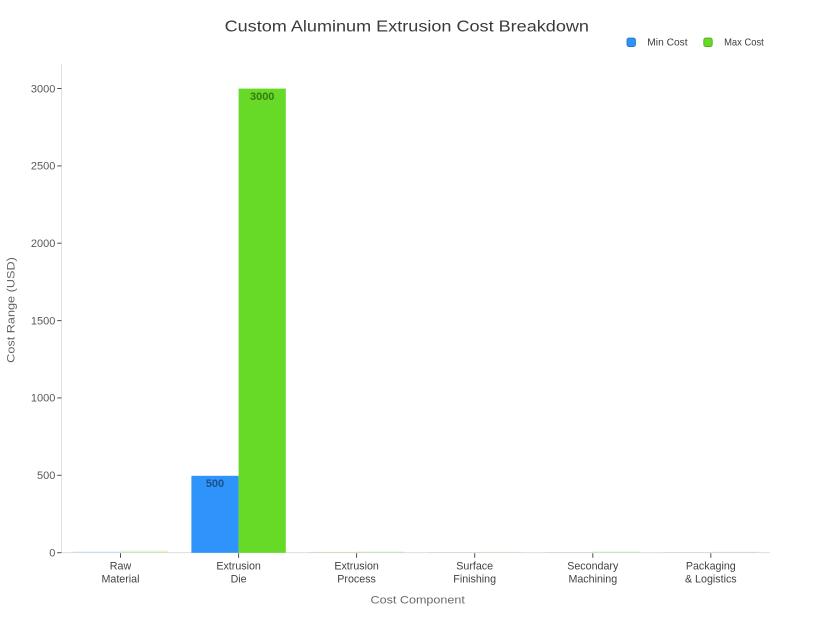 The image size is (819, 619). Describe the element at coordinates (239, 579) in the screenshot. I see `svg-text: Die` at that location.